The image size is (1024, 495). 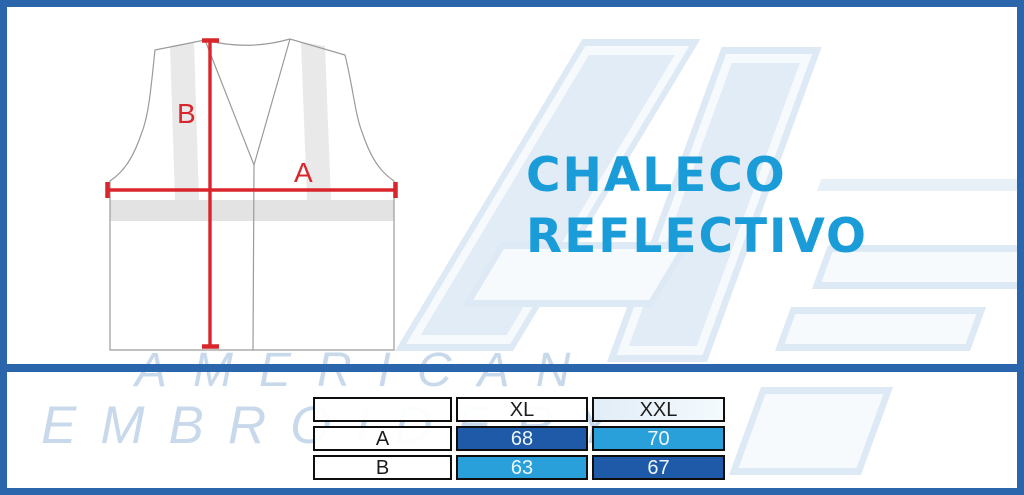 What do you see at coordinates (186, 113) in the screenshot?
I see `measure-label-b: B` at bounding box center [186, 113].